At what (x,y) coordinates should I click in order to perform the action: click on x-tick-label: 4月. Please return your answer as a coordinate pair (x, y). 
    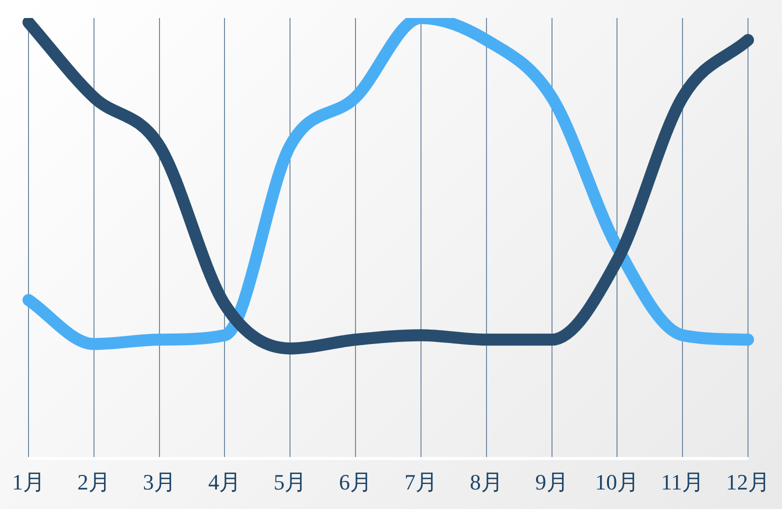
    Looking at the image, I should click on (225, 482).